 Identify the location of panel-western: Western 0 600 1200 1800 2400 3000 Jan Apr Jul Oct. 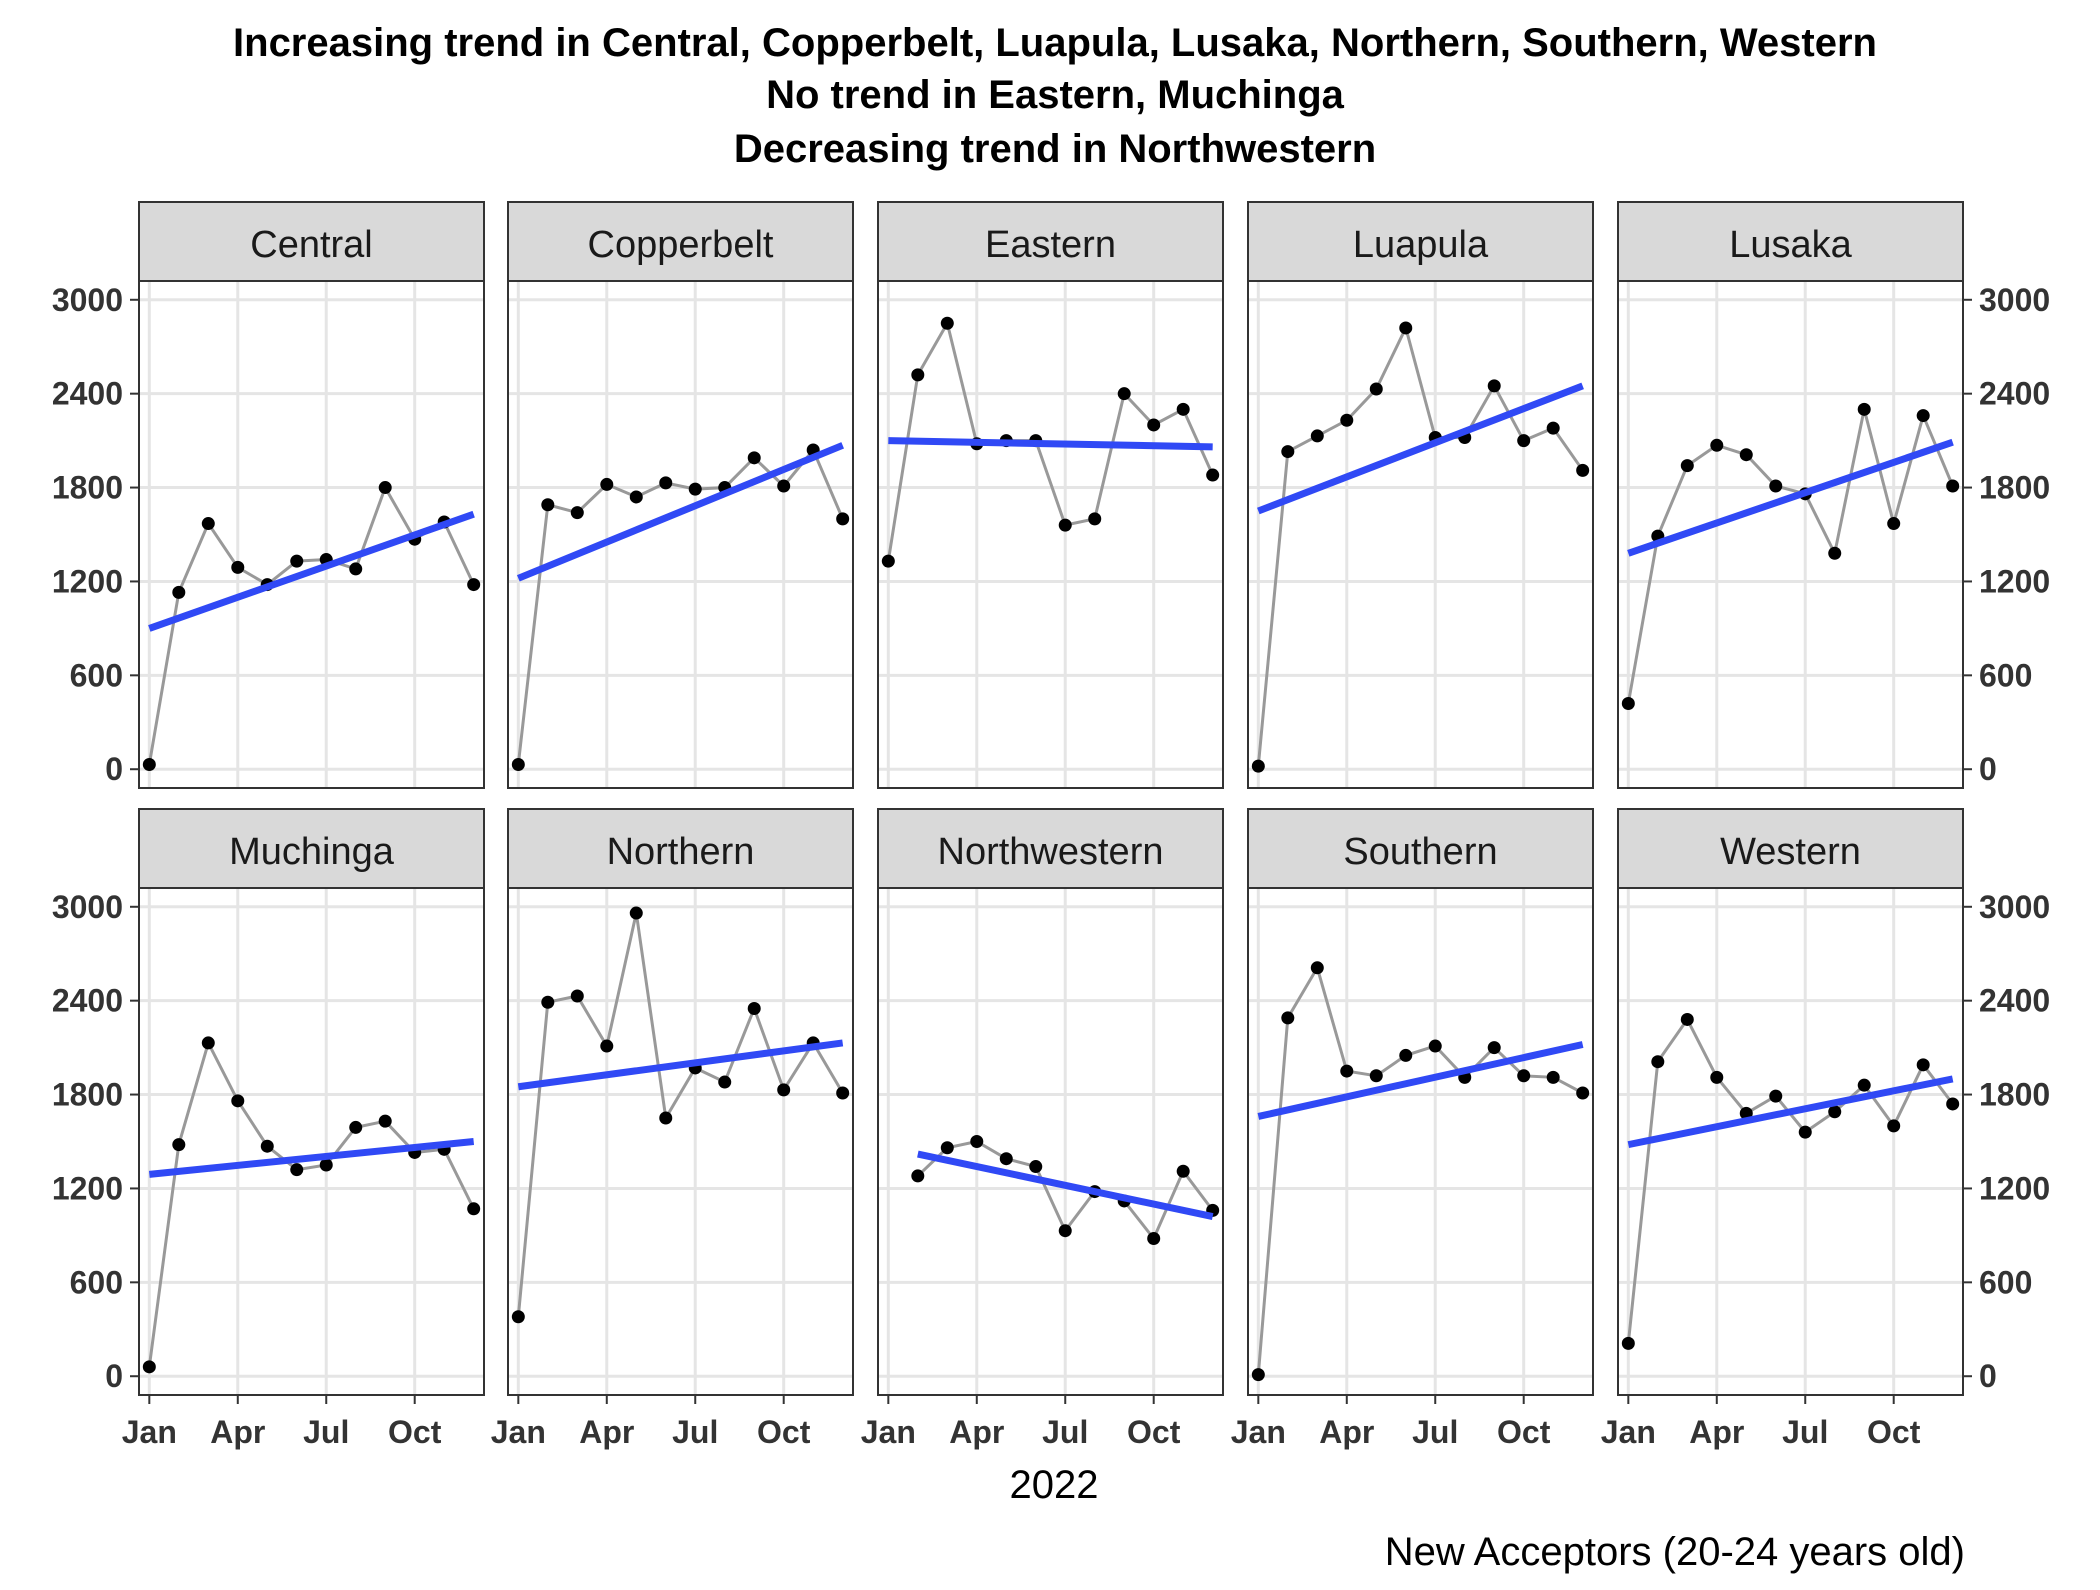
(1825, 1129).